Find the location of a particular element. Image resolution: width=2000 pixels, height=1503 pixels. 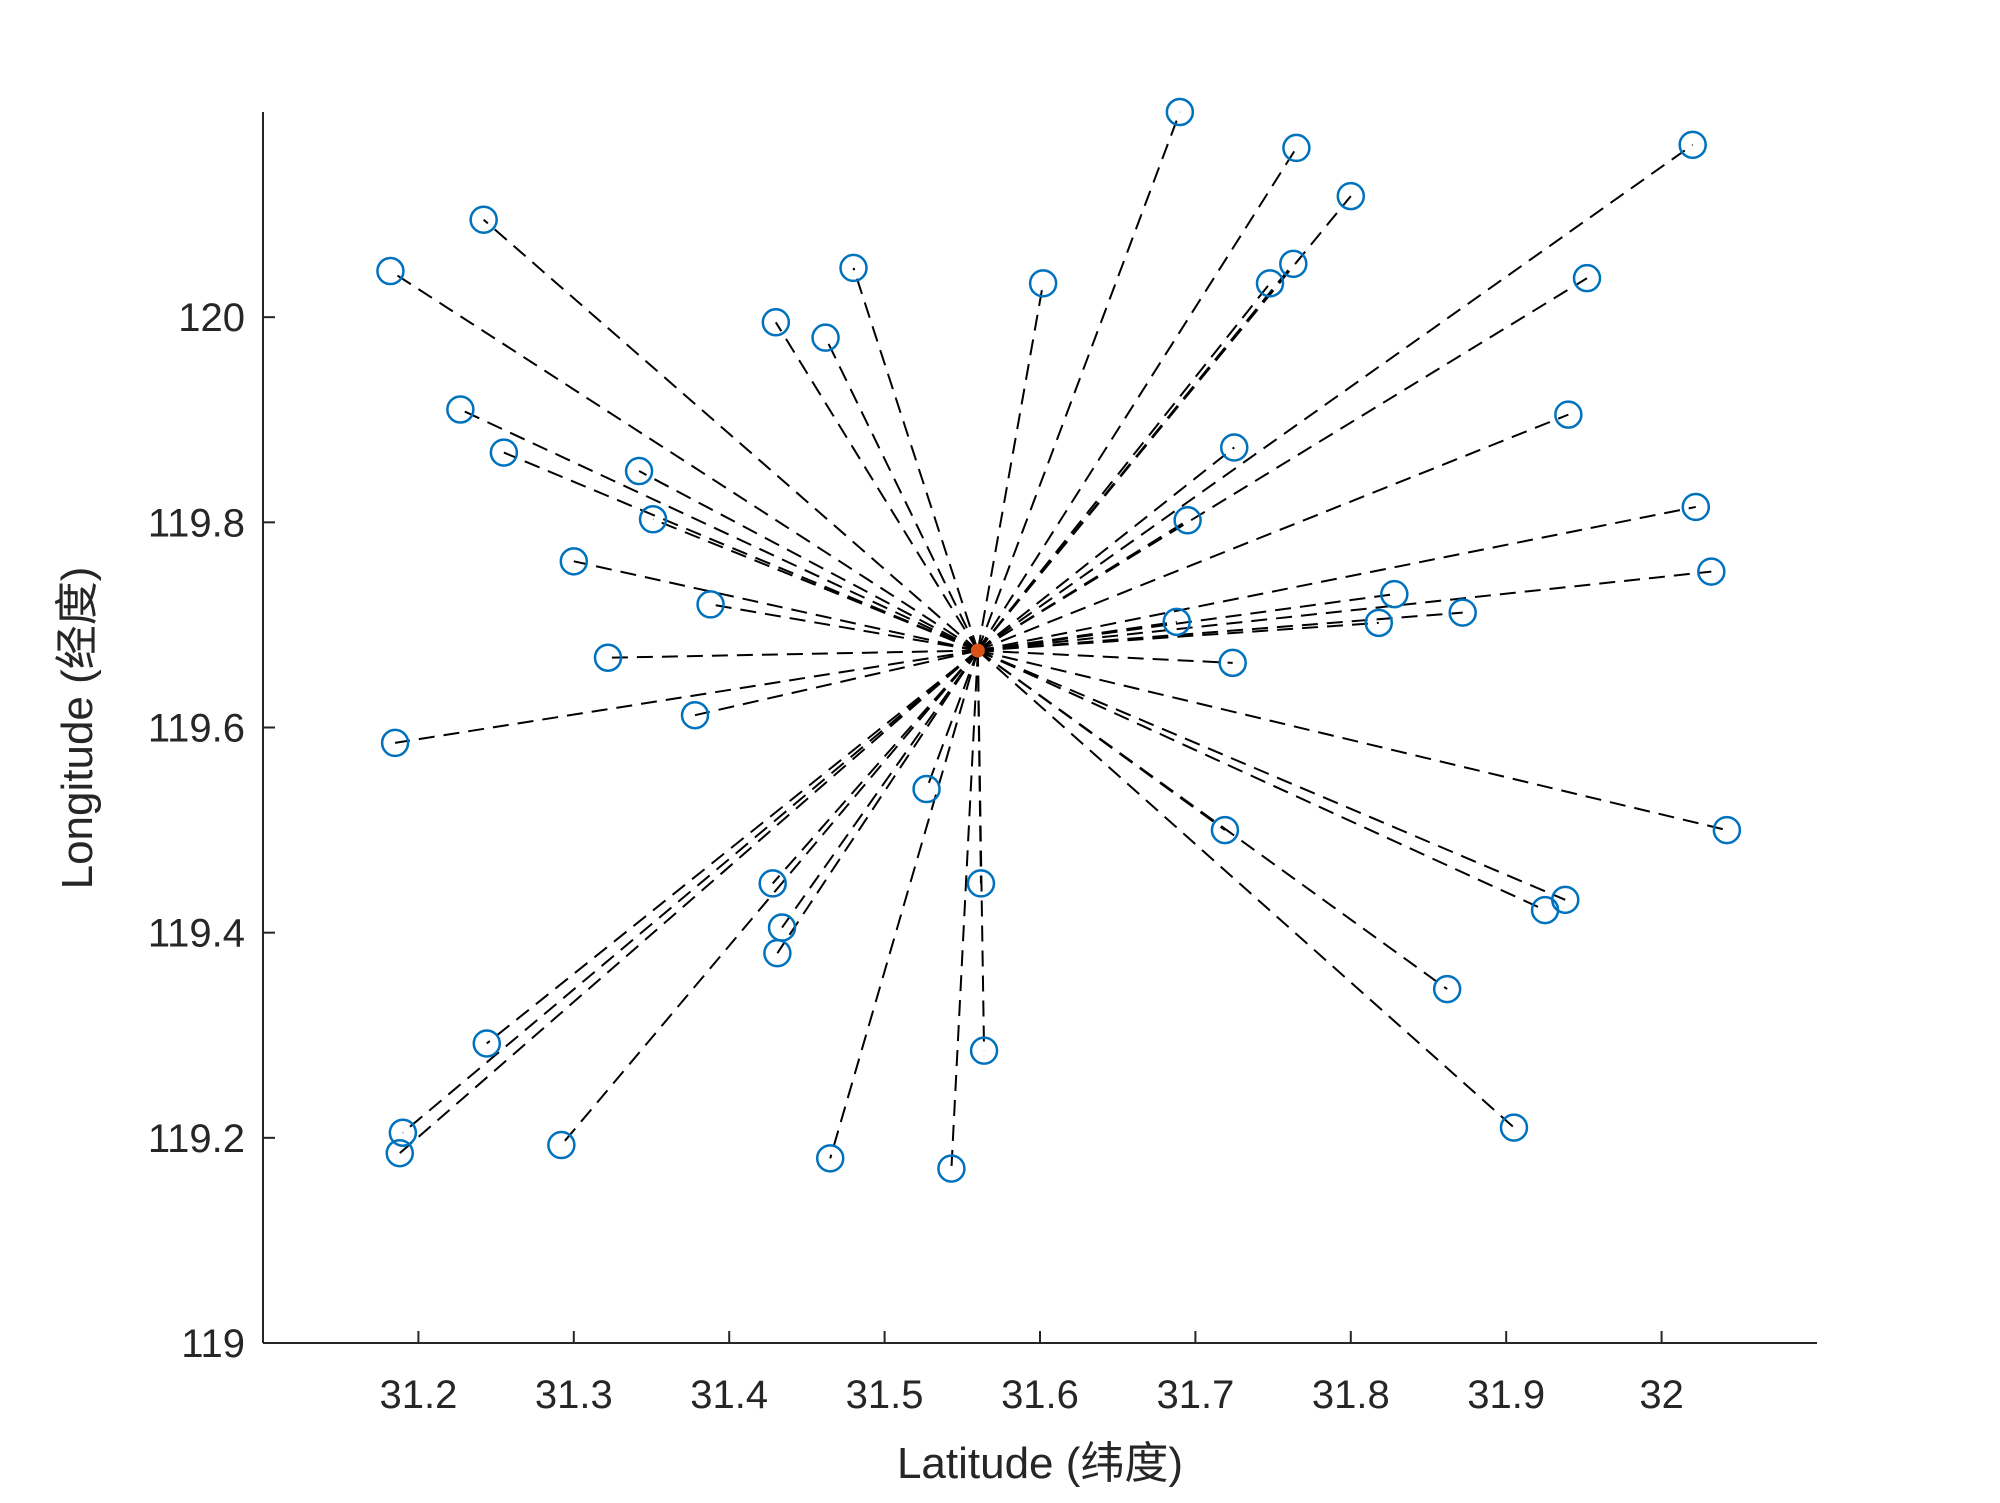

x-tick-label: 32 is located at coordinates (1661, 1395).